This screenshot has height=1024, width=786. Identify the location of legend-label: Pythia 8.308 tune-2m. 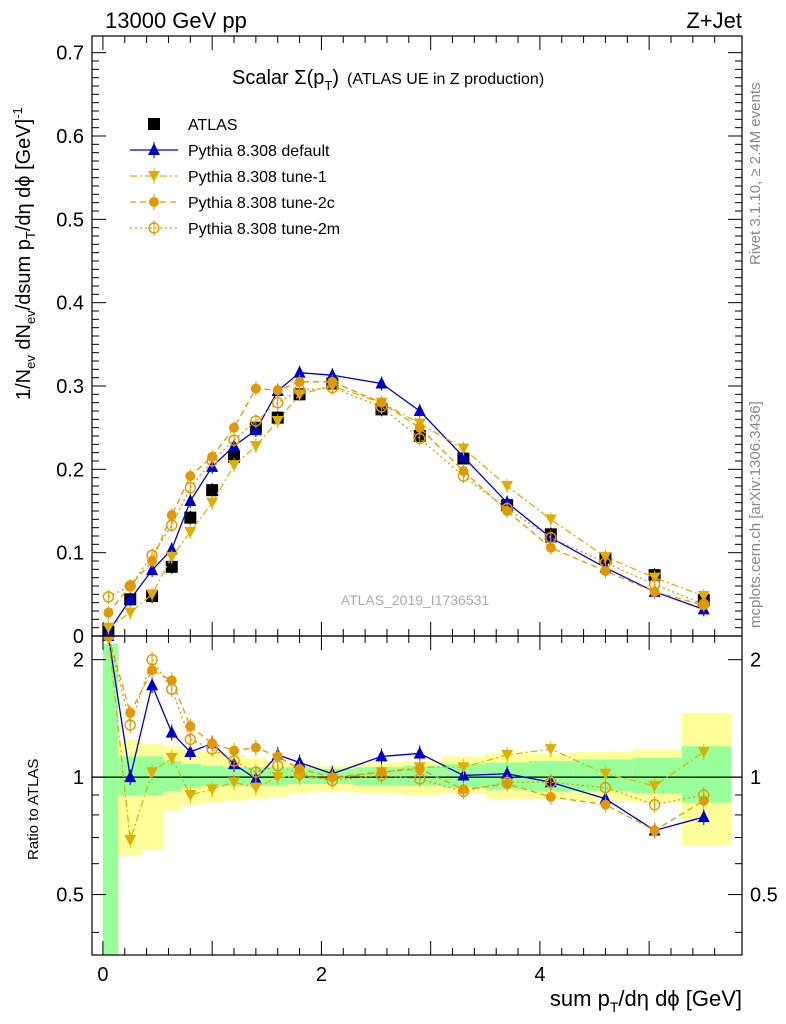
(264, 229).